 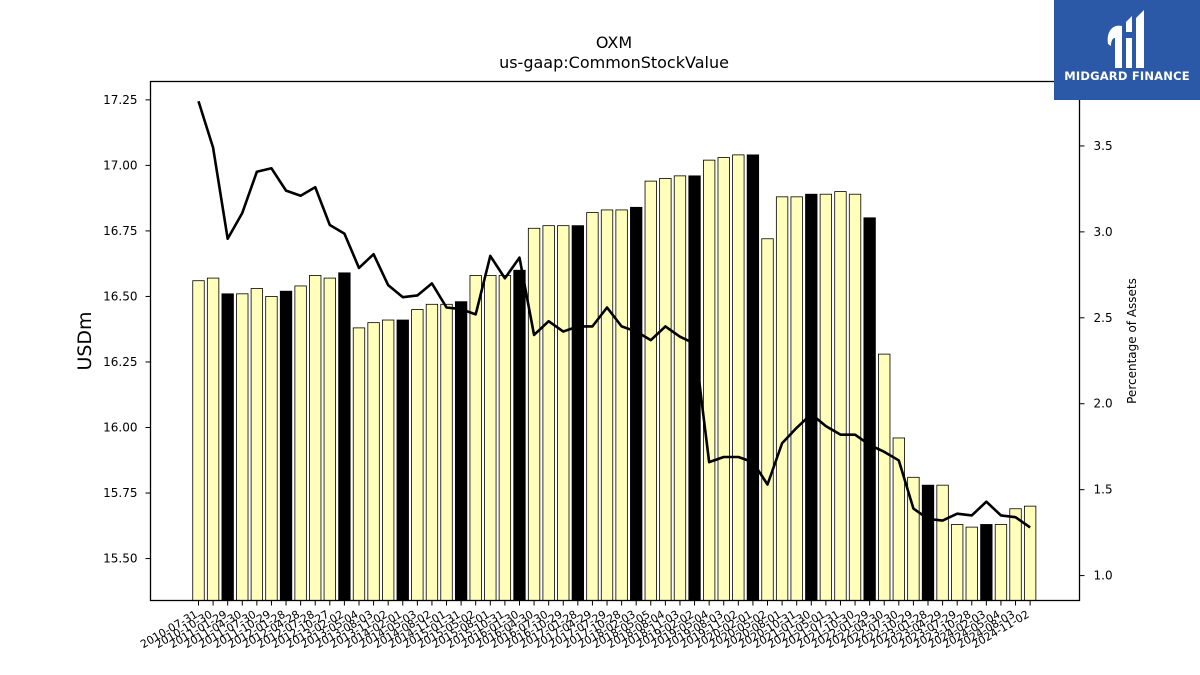 I want to click on y2-tick-label: 2.0, so click(x=1103, y=404).